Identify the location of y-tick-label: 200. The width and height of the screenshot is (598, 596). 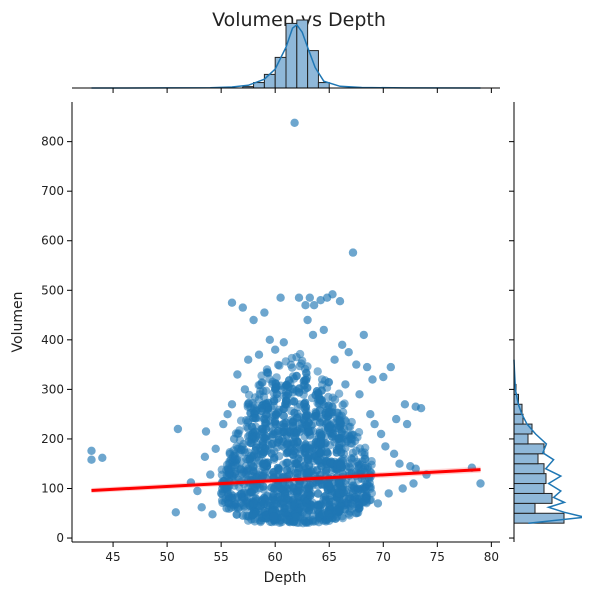
(52, 439).